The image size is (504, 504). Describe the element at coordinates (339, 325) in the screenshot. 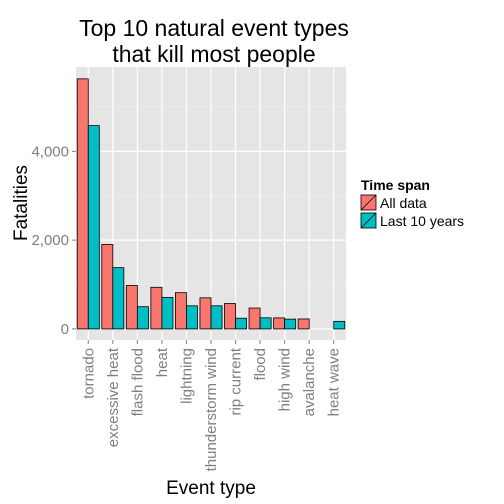

I see `bar-last-10-years-heat-wave` at that location.